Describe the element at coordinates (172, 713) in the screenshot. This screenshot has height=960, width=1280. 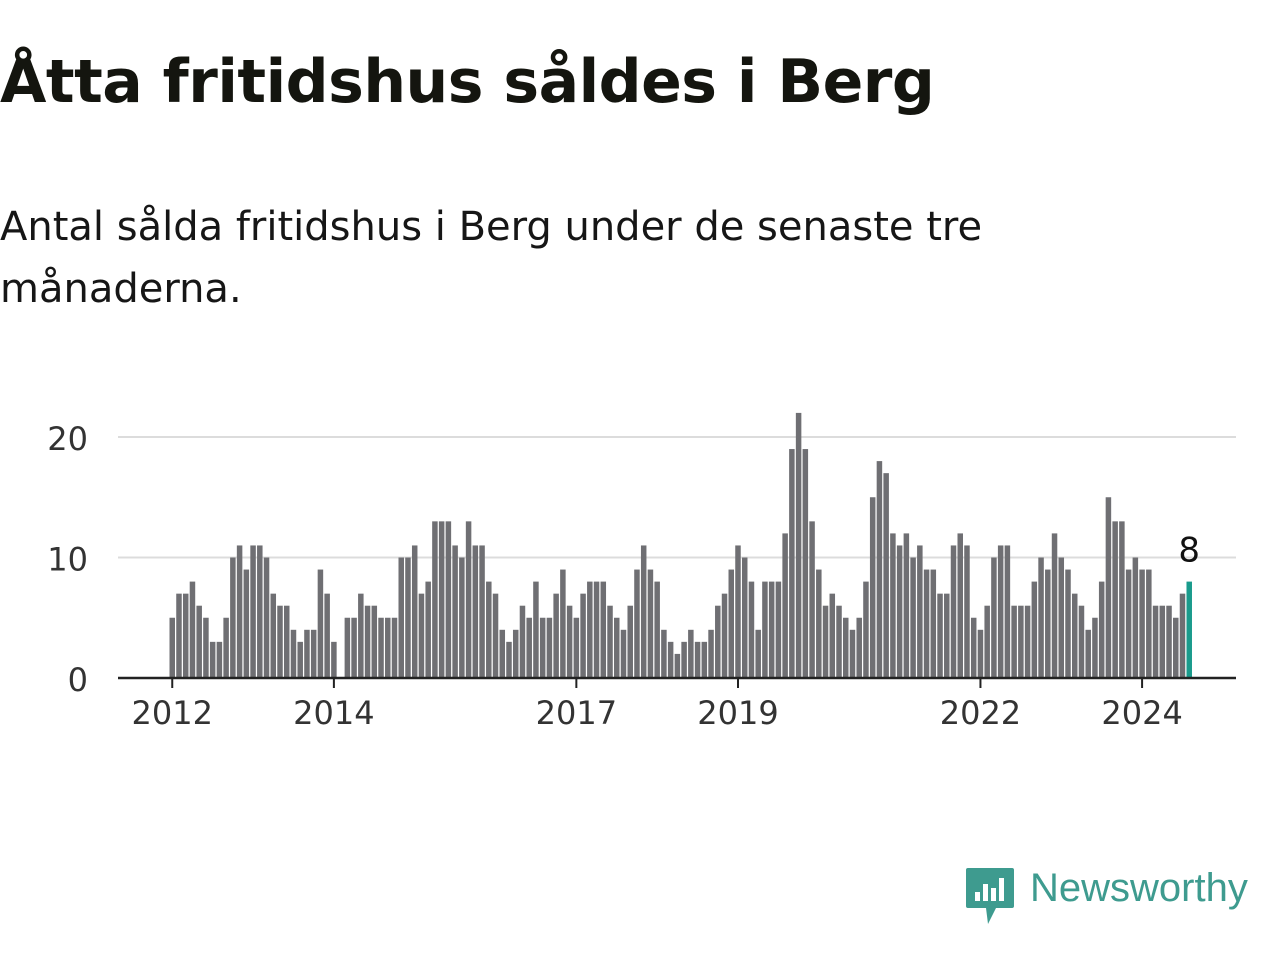
I see `x-tick-label: 2012` at that location.